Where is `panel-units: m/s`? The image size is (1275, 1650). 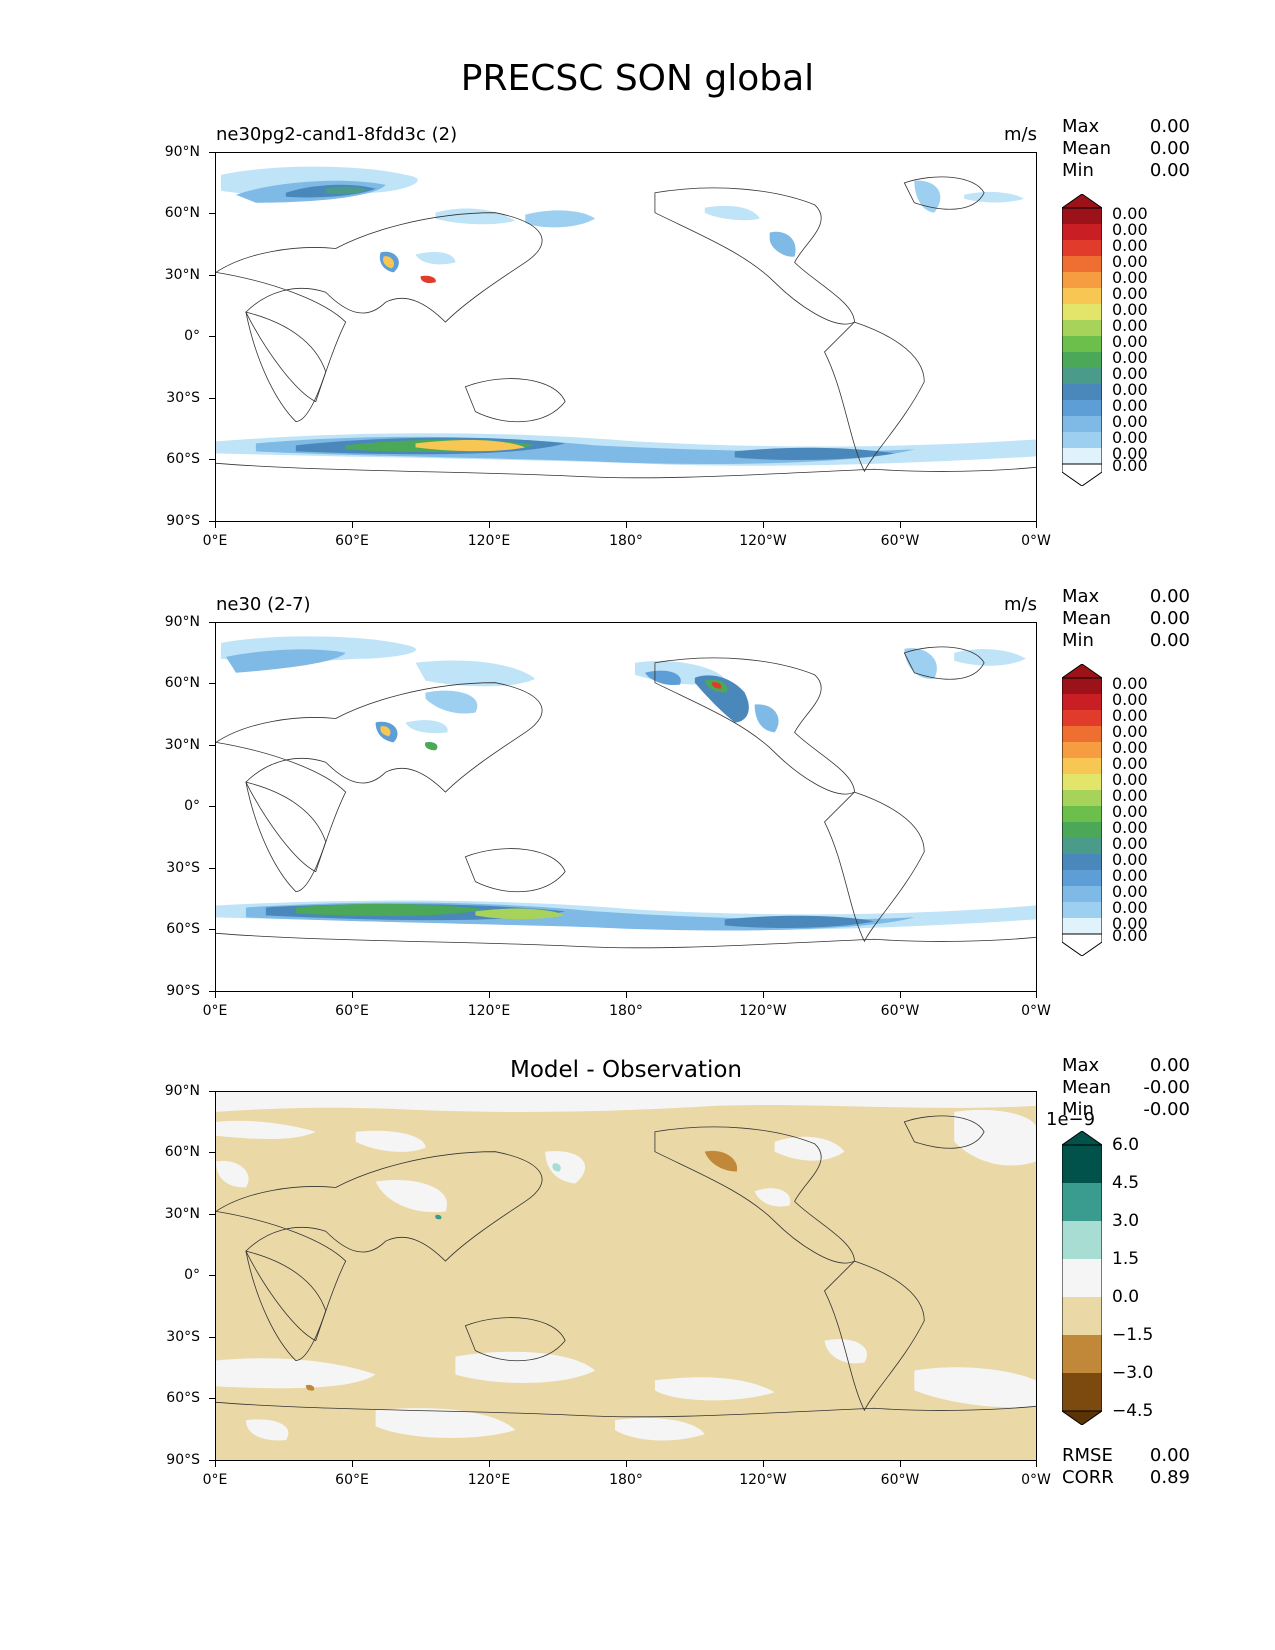 panel-units: m/s is located at coordinates (1020, 604).